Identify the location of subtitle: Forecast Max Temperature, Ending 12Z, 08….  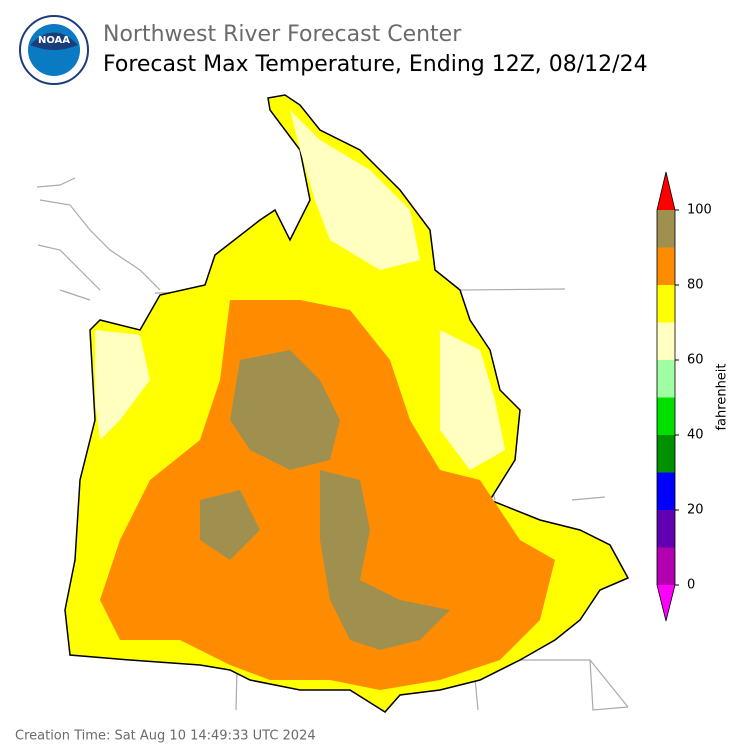
(375, 64).